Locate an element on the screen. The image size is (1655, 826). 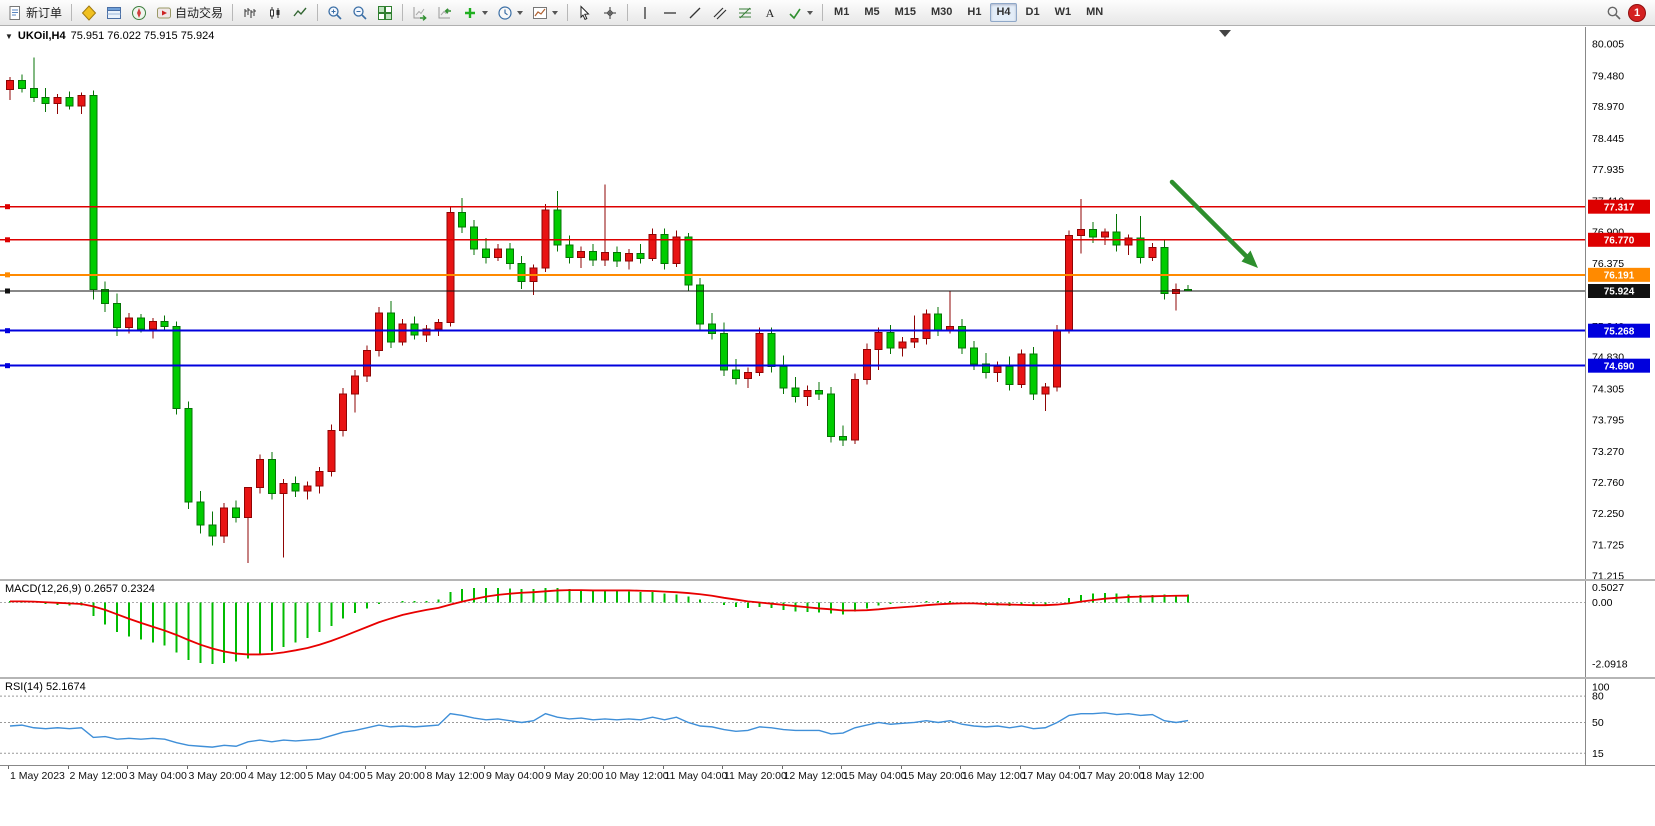
autotrading-button-label: 自动交易 is located at coordinates (199, 13).